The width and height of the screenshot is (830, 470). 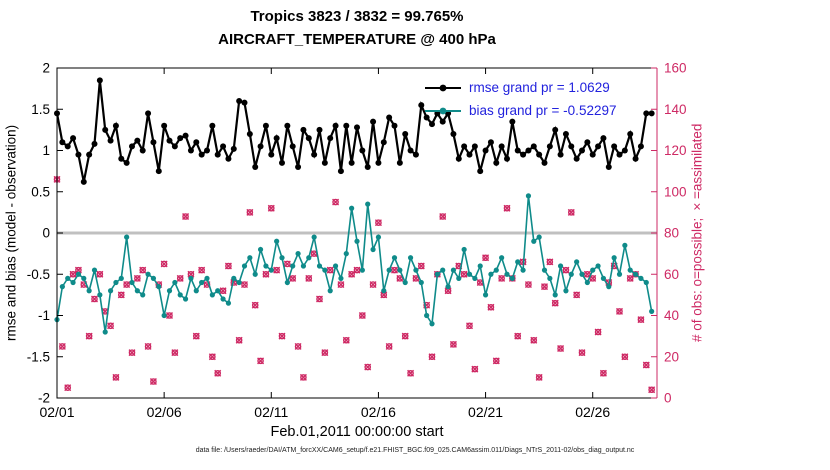 I want to click on y-tick-label-left: 0.5, so click(x=40, y=191).